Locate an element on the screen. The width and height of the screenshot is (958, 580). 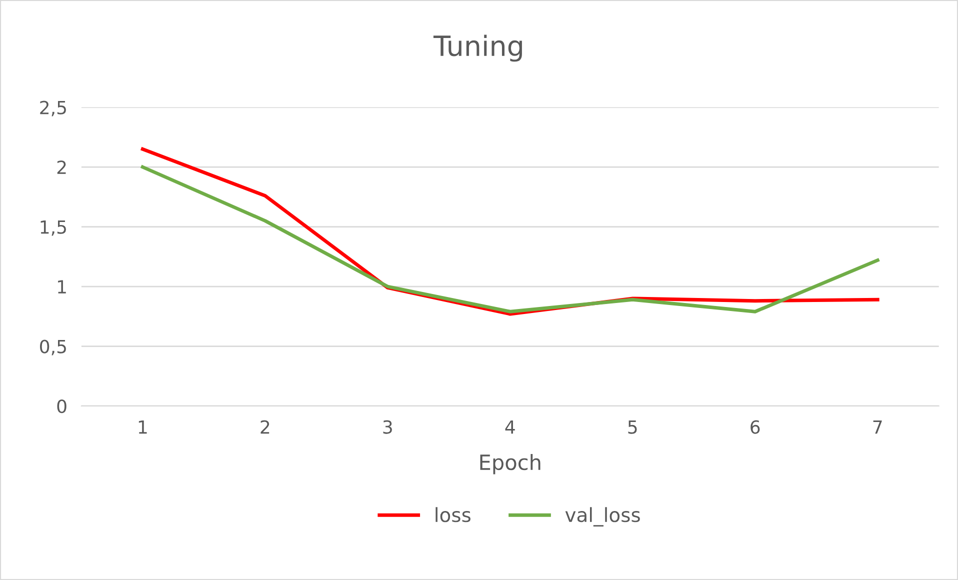
y-tick-label: 0,5 is located at coordinates (53, 348).